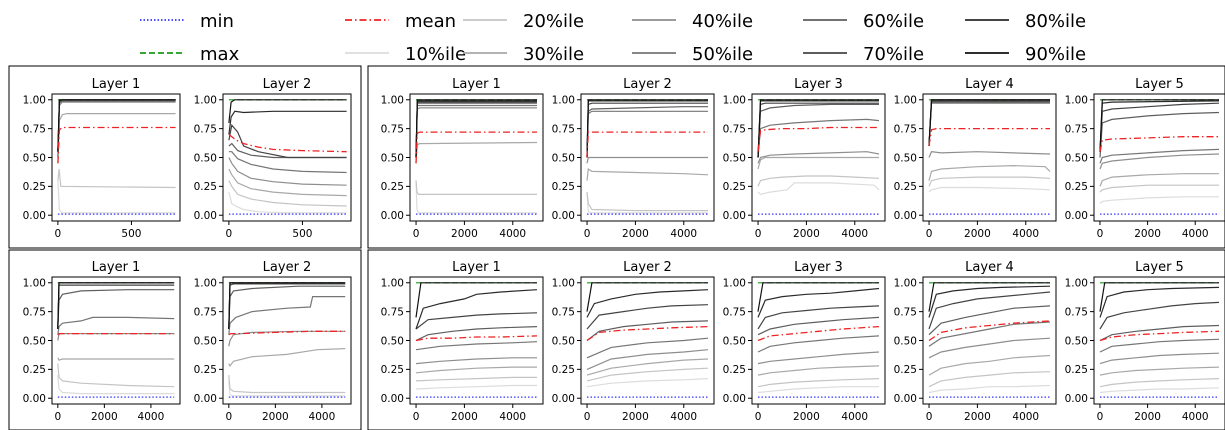 This screenshot has height=430, width=1225. What do you see at coordinates (523, 54) in the screenshot?
I see `legend-entry-p30: 30%ile` at bounding box center [523, 54].